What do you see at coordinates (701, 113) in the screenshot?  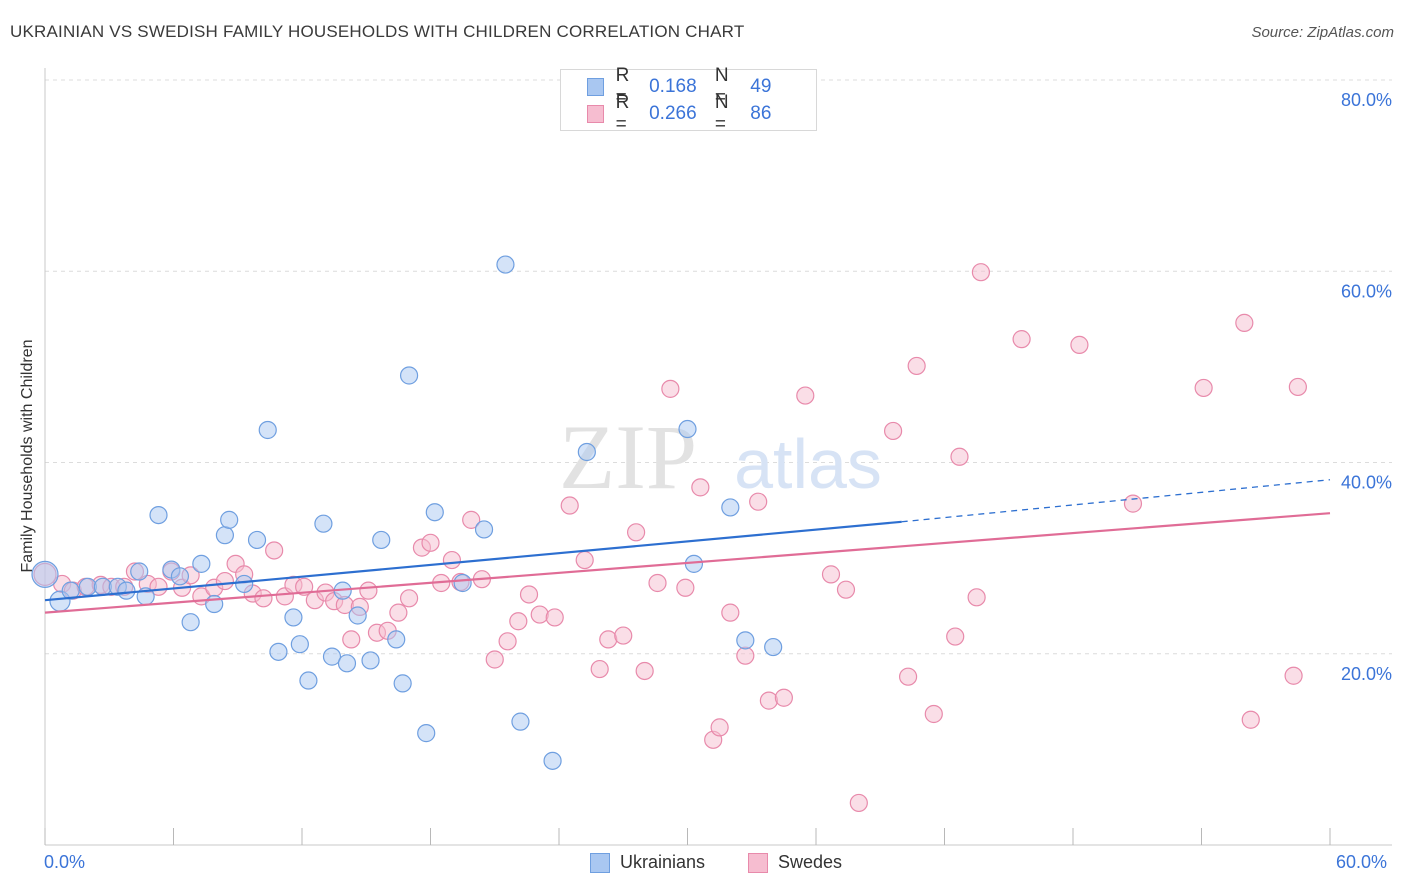 I see `legend-row-swedes: R = 0.266 N = 86` at bounding box center [701, 113].